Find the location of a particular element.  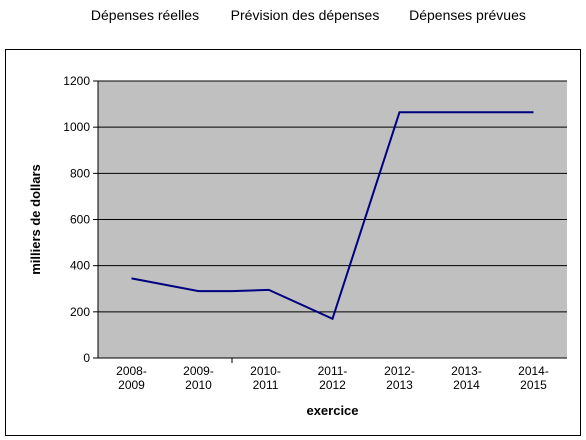

phase-label-actual: Dépenses réelles is located at coordinates (145, 15).